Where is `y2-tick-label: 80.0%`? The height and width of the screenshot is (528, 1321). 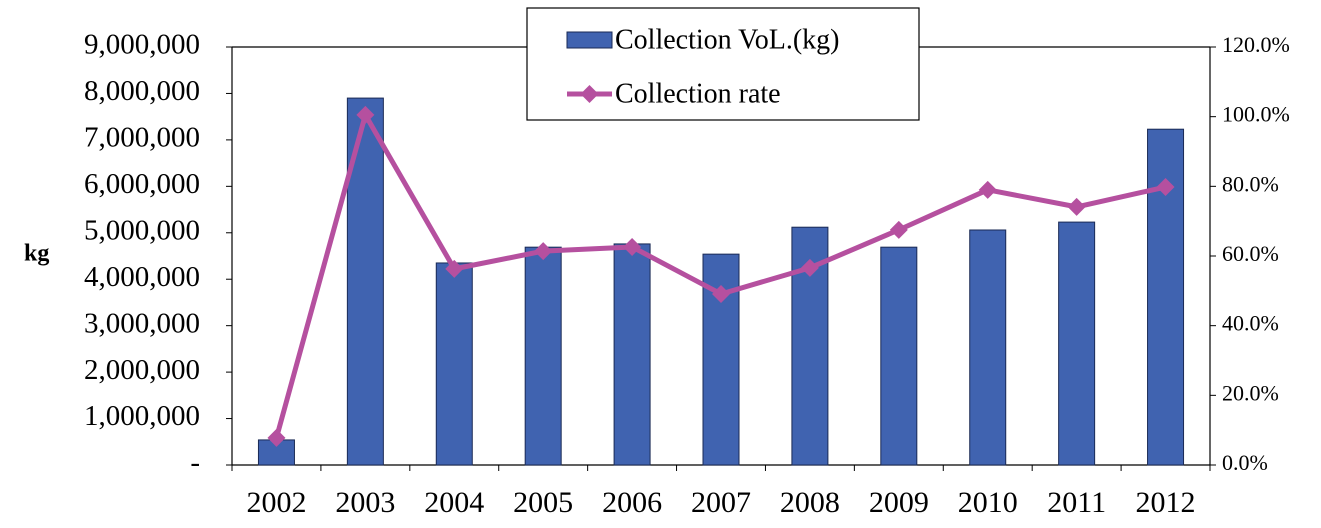 y2-tick-label: 80.0% is located at coordinates (1250, 183).